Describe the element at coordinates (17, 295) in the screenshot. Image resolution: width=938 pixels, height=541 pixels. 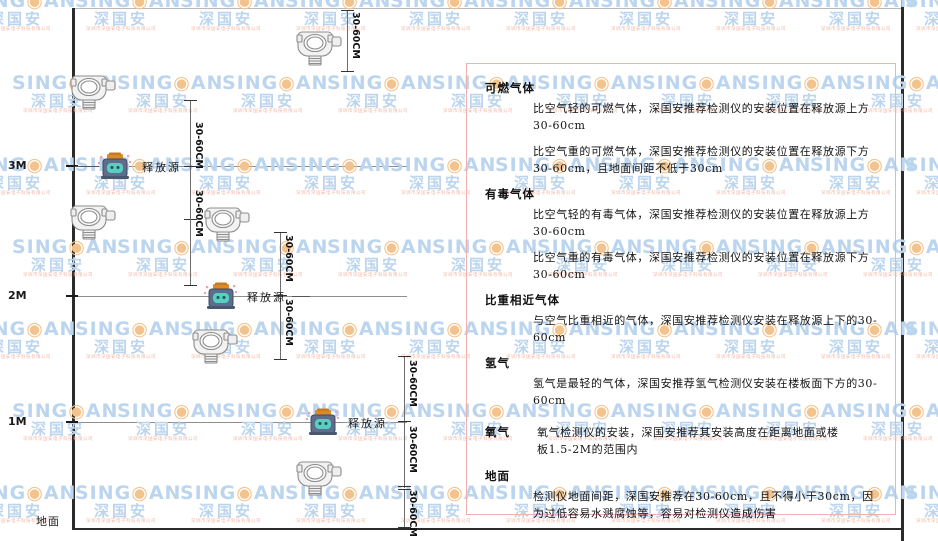
I see `level-label-2m: 2M` at that location.